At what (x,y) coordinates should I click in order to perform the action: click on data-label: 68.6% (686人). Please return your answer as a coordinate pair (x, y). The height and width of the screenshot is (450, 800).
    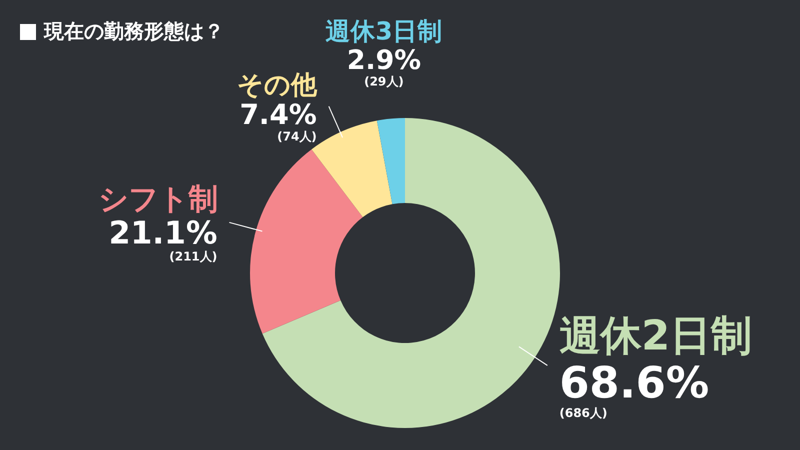
    Looking at the image, I should click on (634, 389).